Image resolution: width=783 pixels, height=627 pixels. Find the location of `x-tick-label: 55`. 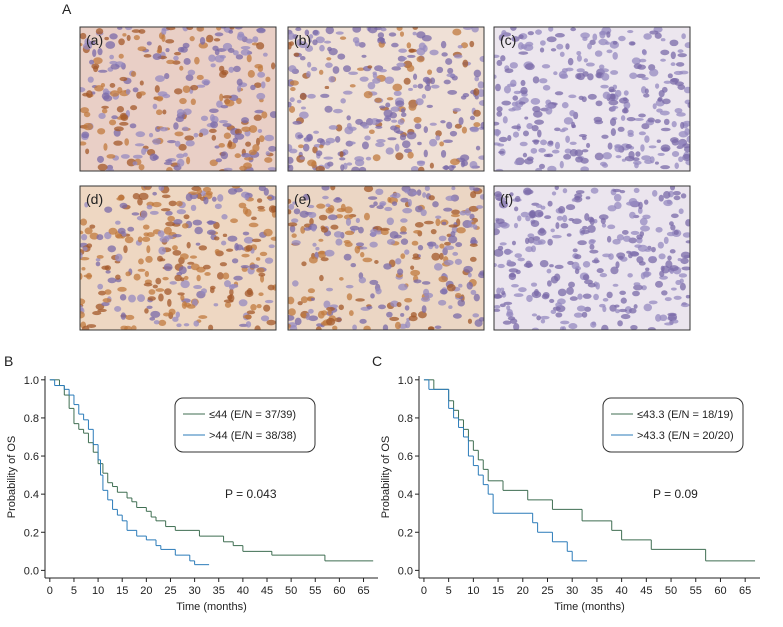

x-tick-label: 55 is located at coordinates (315, 591).